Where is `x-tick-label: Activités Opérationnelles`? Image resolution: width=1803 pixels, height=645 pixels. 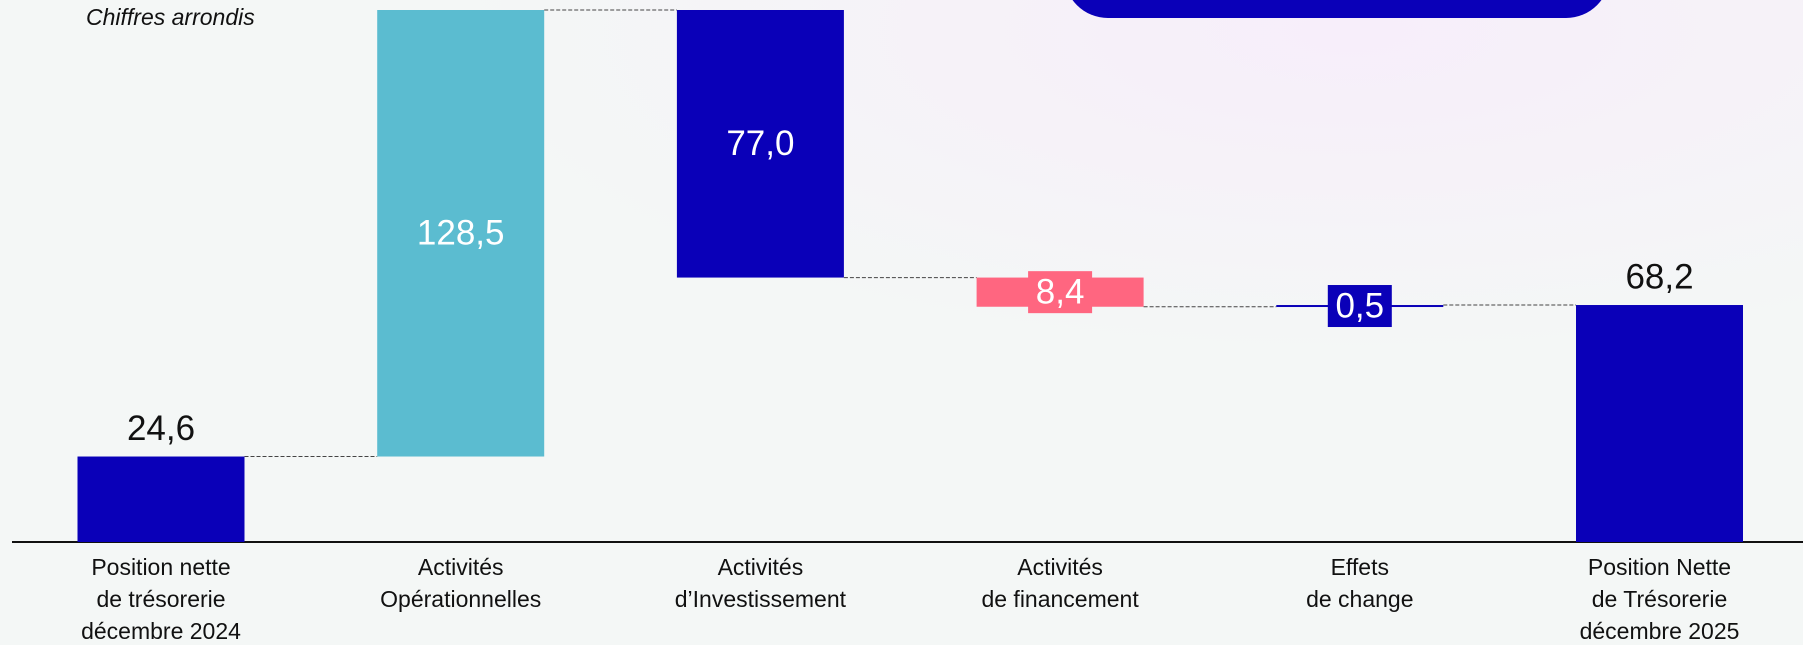 x-tick-label: Activités Opérationnelles is located at coordinates (460, 583).